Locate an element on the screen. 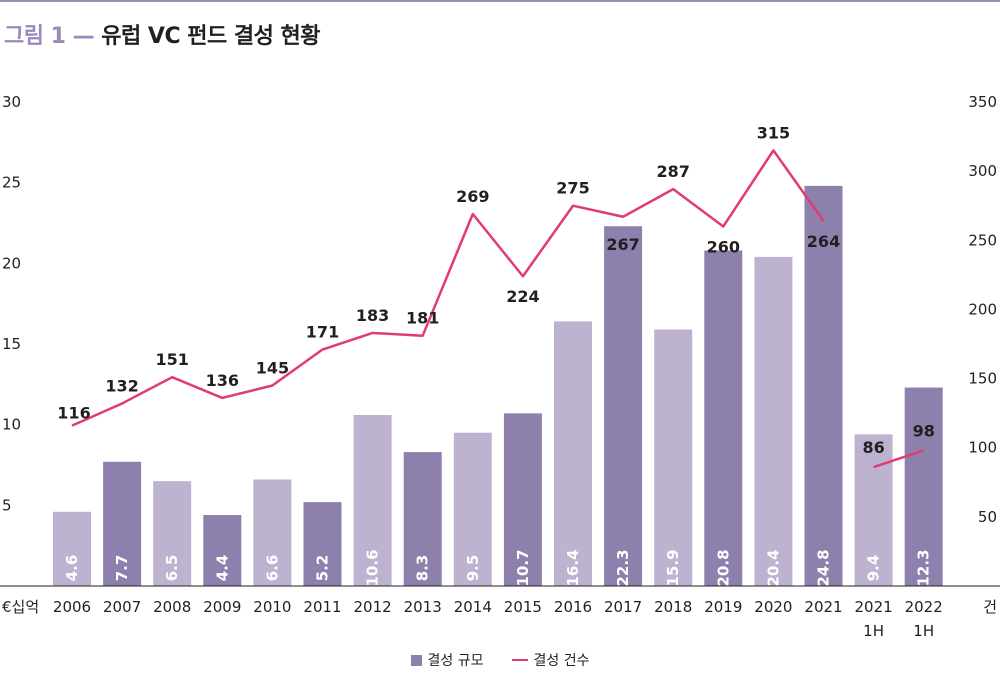  x-tick-label: 2020 is located at coordinates (773, 607).